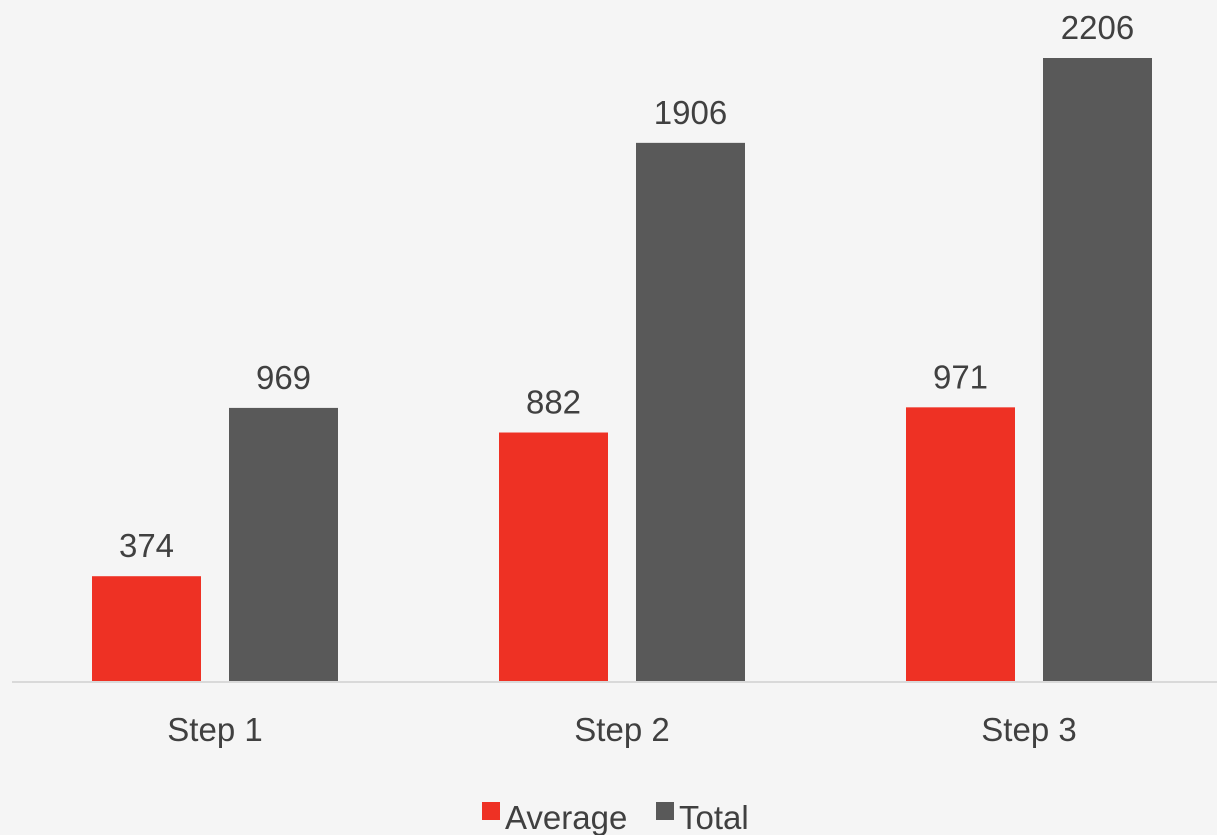  I want to click on legend-label-total: Total, so click(714, 817).